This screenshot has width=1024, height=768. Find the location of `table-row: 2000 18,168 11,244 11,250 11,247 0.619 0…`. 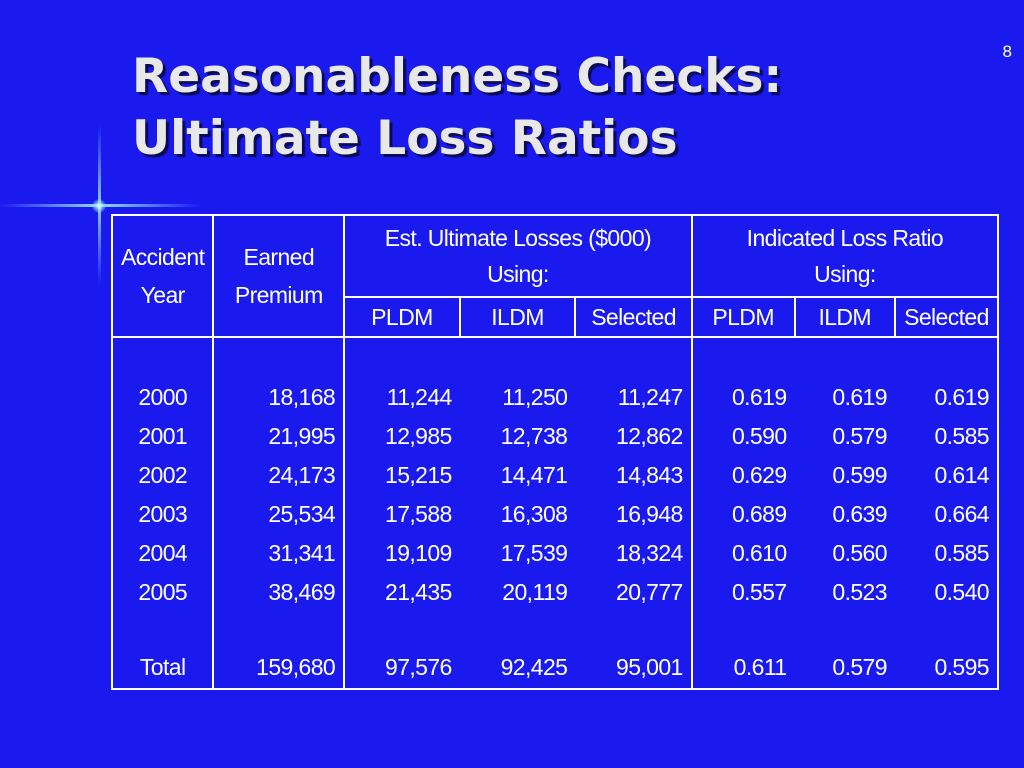

table-row: 2000 18,168 11,244 11,250 11,247 0.619 0… is located at coordinates (555, 397).